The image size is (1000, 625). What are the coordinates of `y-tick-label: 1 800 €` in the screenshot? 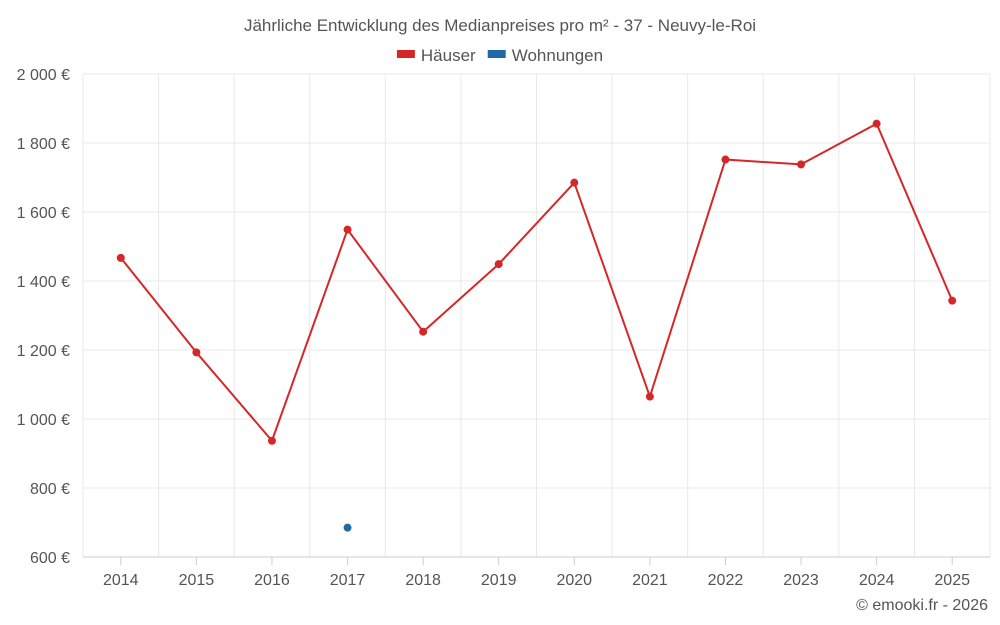 It's located at (43, 144).